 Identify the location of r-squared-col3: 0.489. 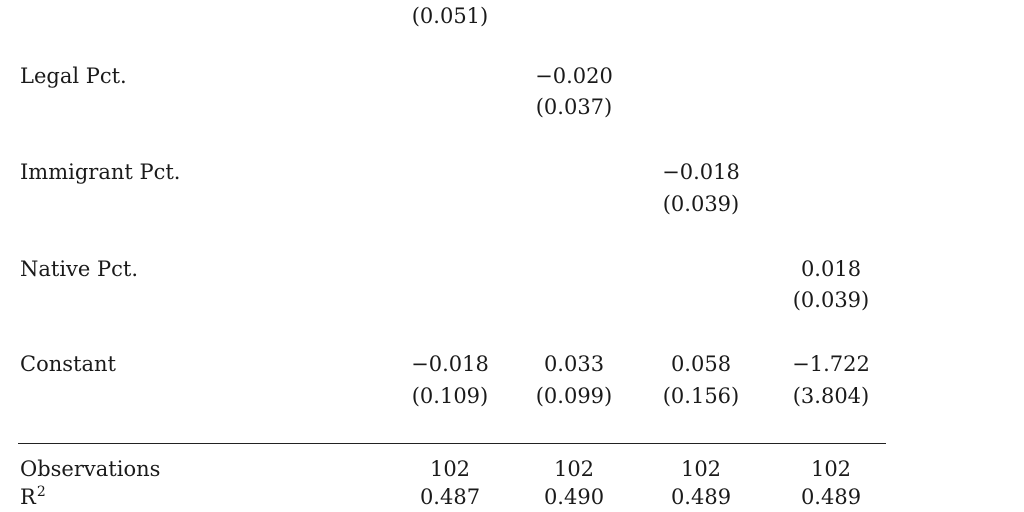
(701, 497).